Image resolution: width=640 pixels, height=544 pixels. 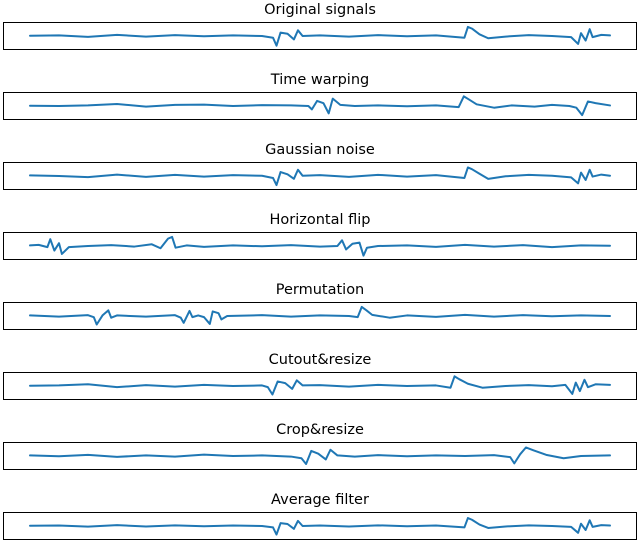 I want to click on panel-8: Average filter, so click(x=320, y=516).